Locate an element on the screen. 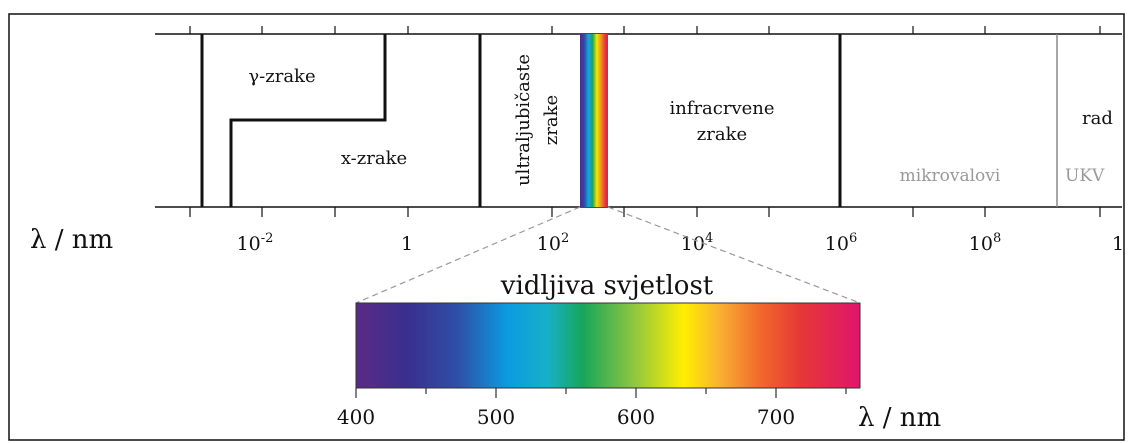 The height and width of the screenshot is (443, 1134). uv-label-line2: zrake is located at coordinates (551, 120).